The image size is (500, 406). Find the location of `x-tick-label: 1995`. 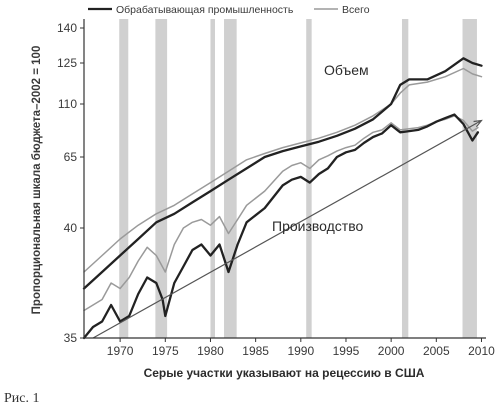

x-tick-label: 1995 is located at coordinates (346, 351).